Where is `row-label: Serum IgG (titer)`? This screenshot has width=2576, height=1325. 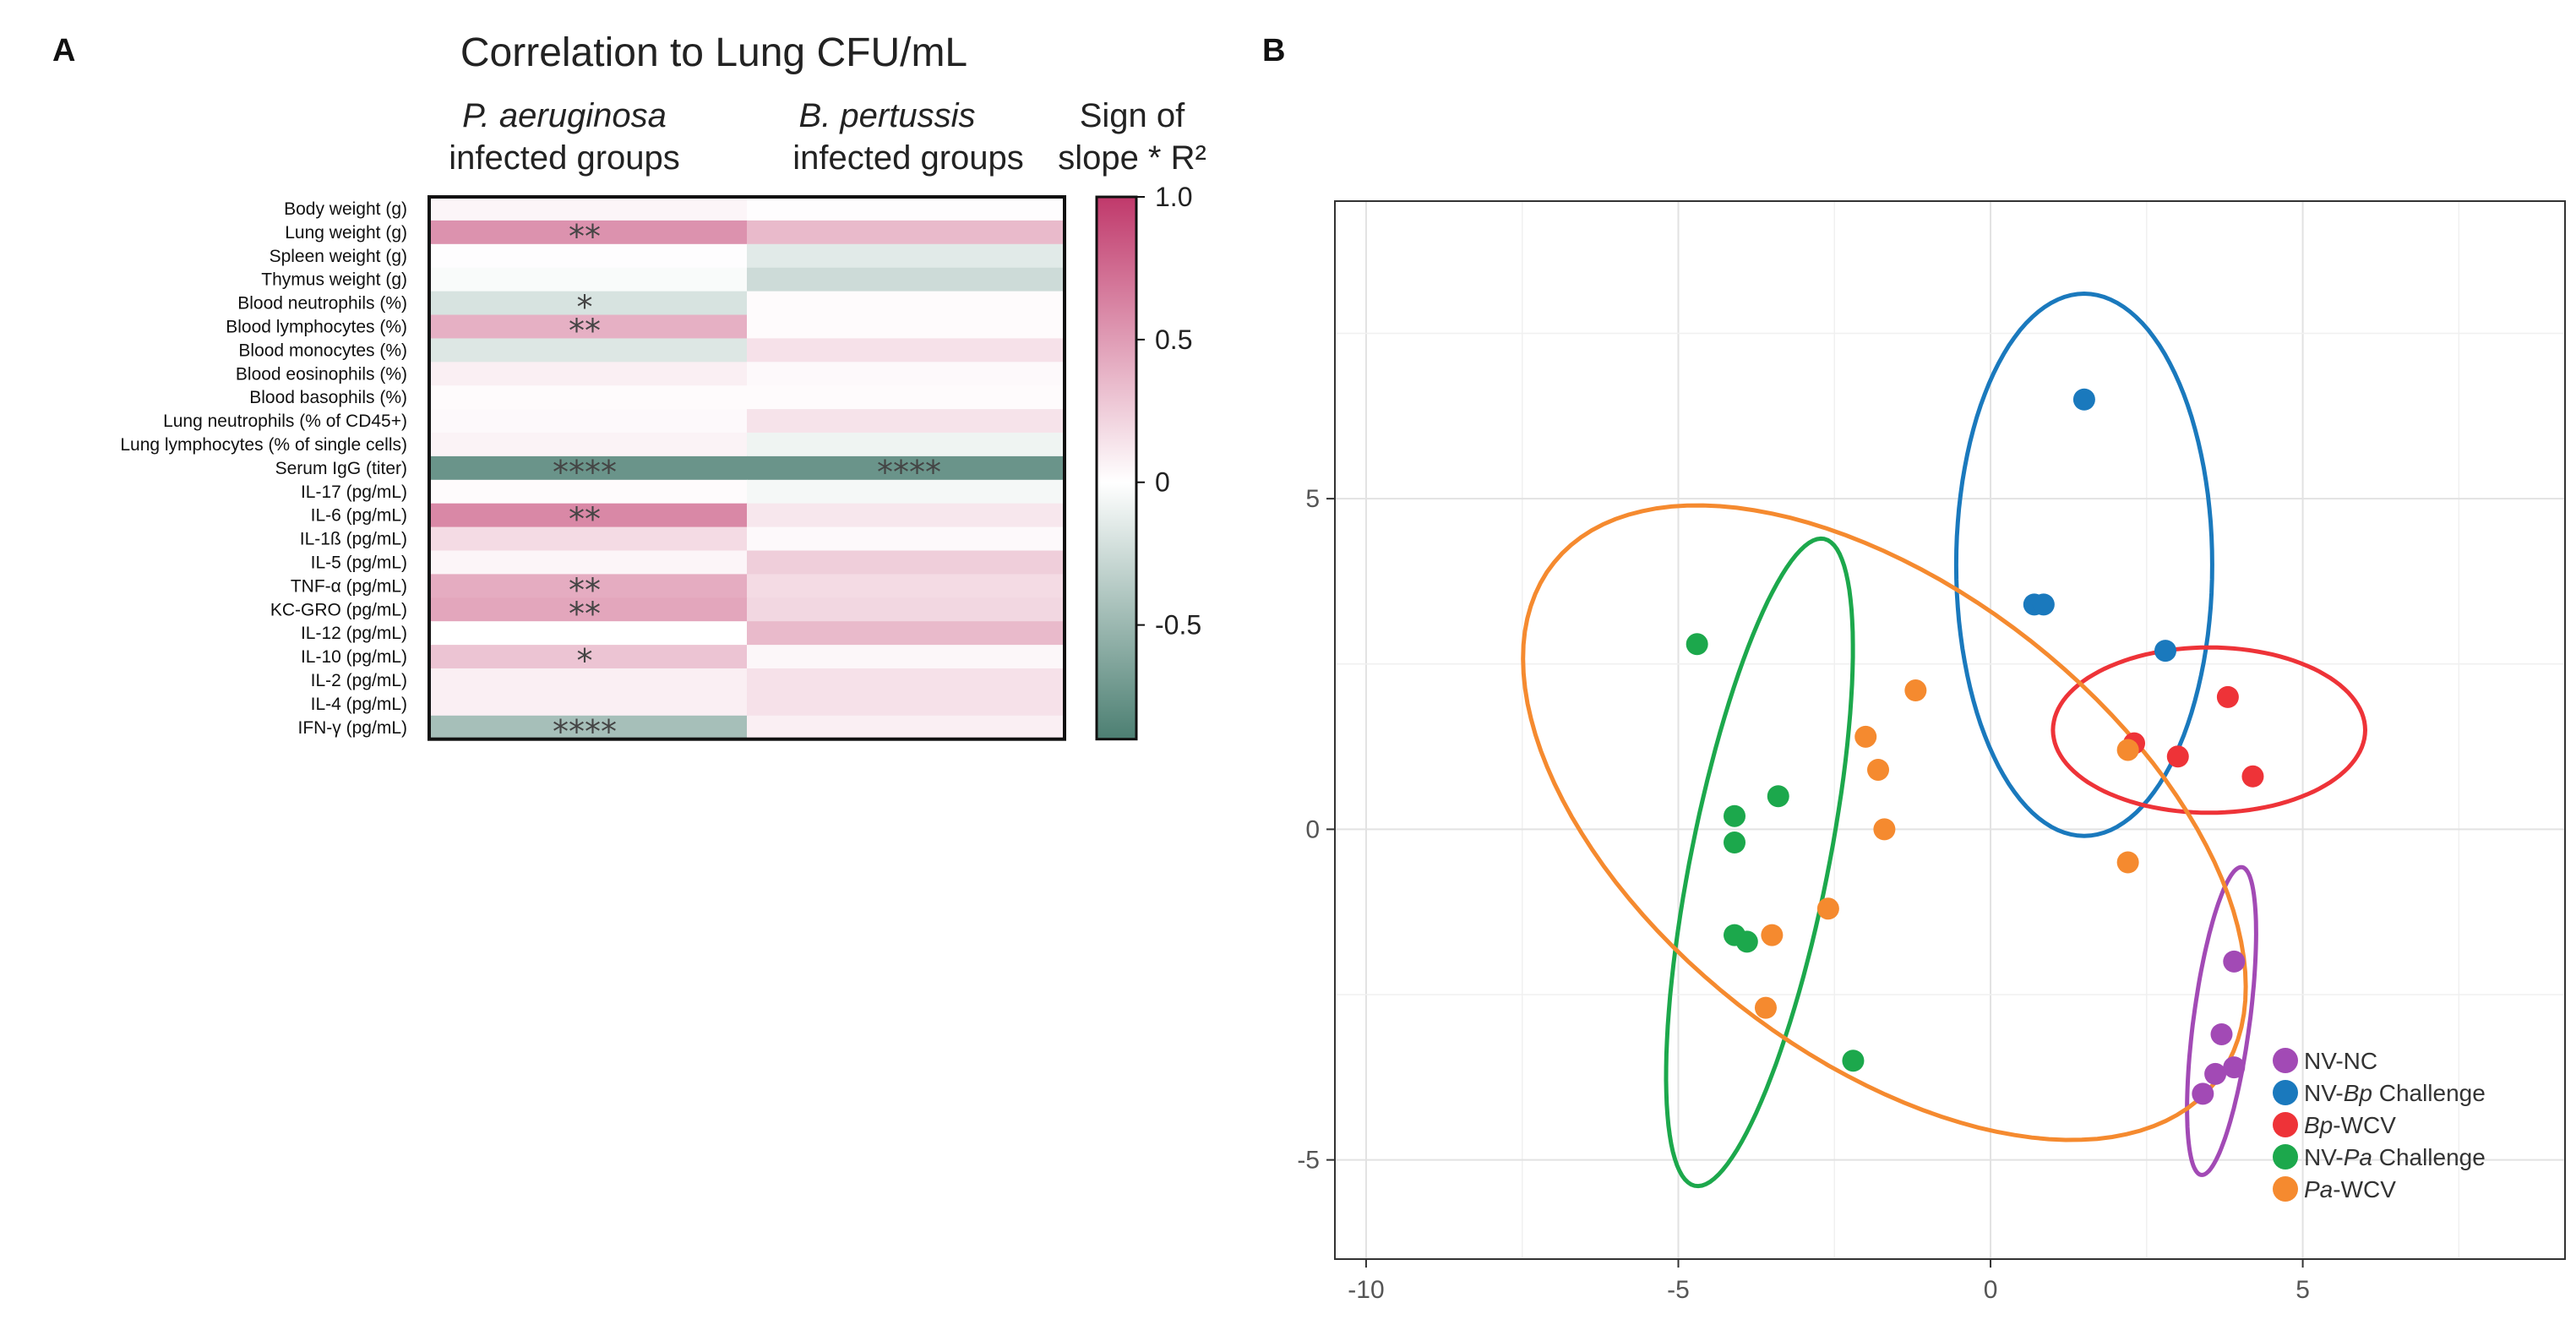
row-label: Serum IgG (titer) is located at coordinates (341, 469).